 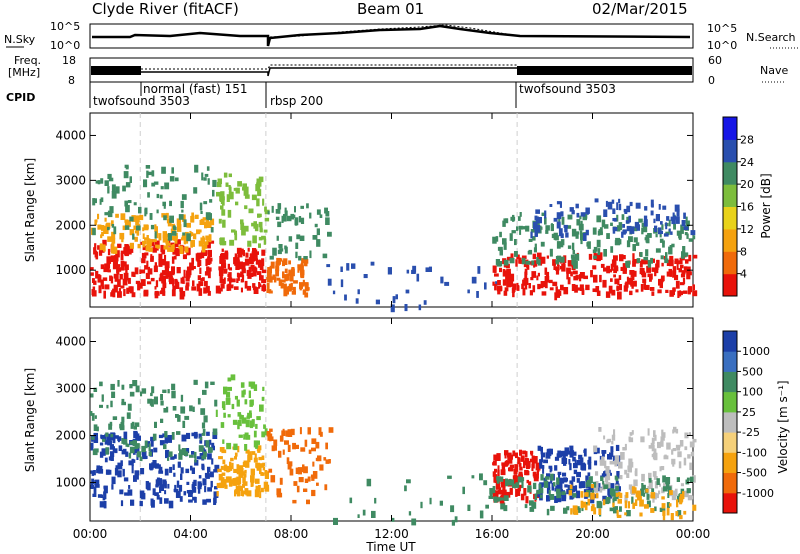 I want to click on y-tick-label: 1000, so click(x=70, y=482).